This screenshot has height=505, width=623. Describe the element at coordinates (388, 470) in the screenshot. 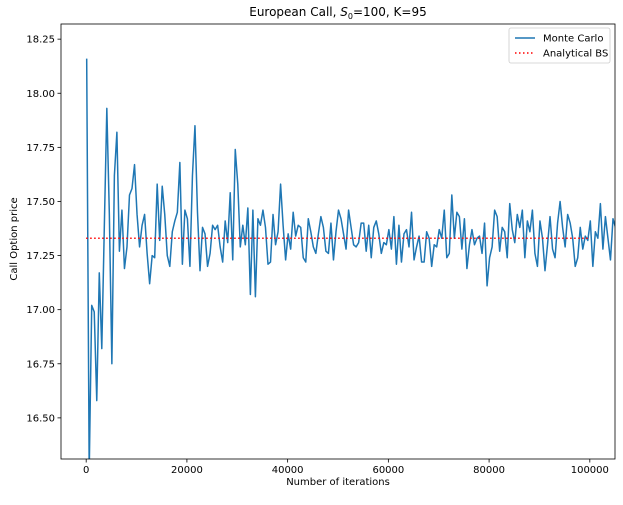

I see `x-tick-label: 60000` at that location.